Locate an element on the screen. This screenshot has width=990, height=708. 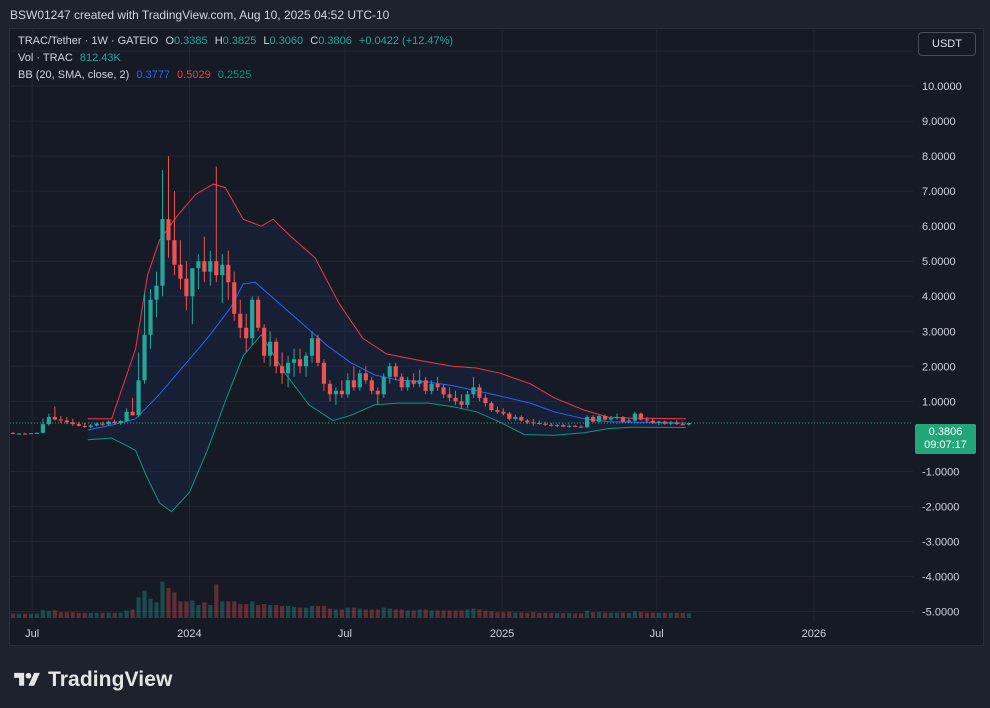
low-value: 0.3060 is located at coordinates (286, 41).